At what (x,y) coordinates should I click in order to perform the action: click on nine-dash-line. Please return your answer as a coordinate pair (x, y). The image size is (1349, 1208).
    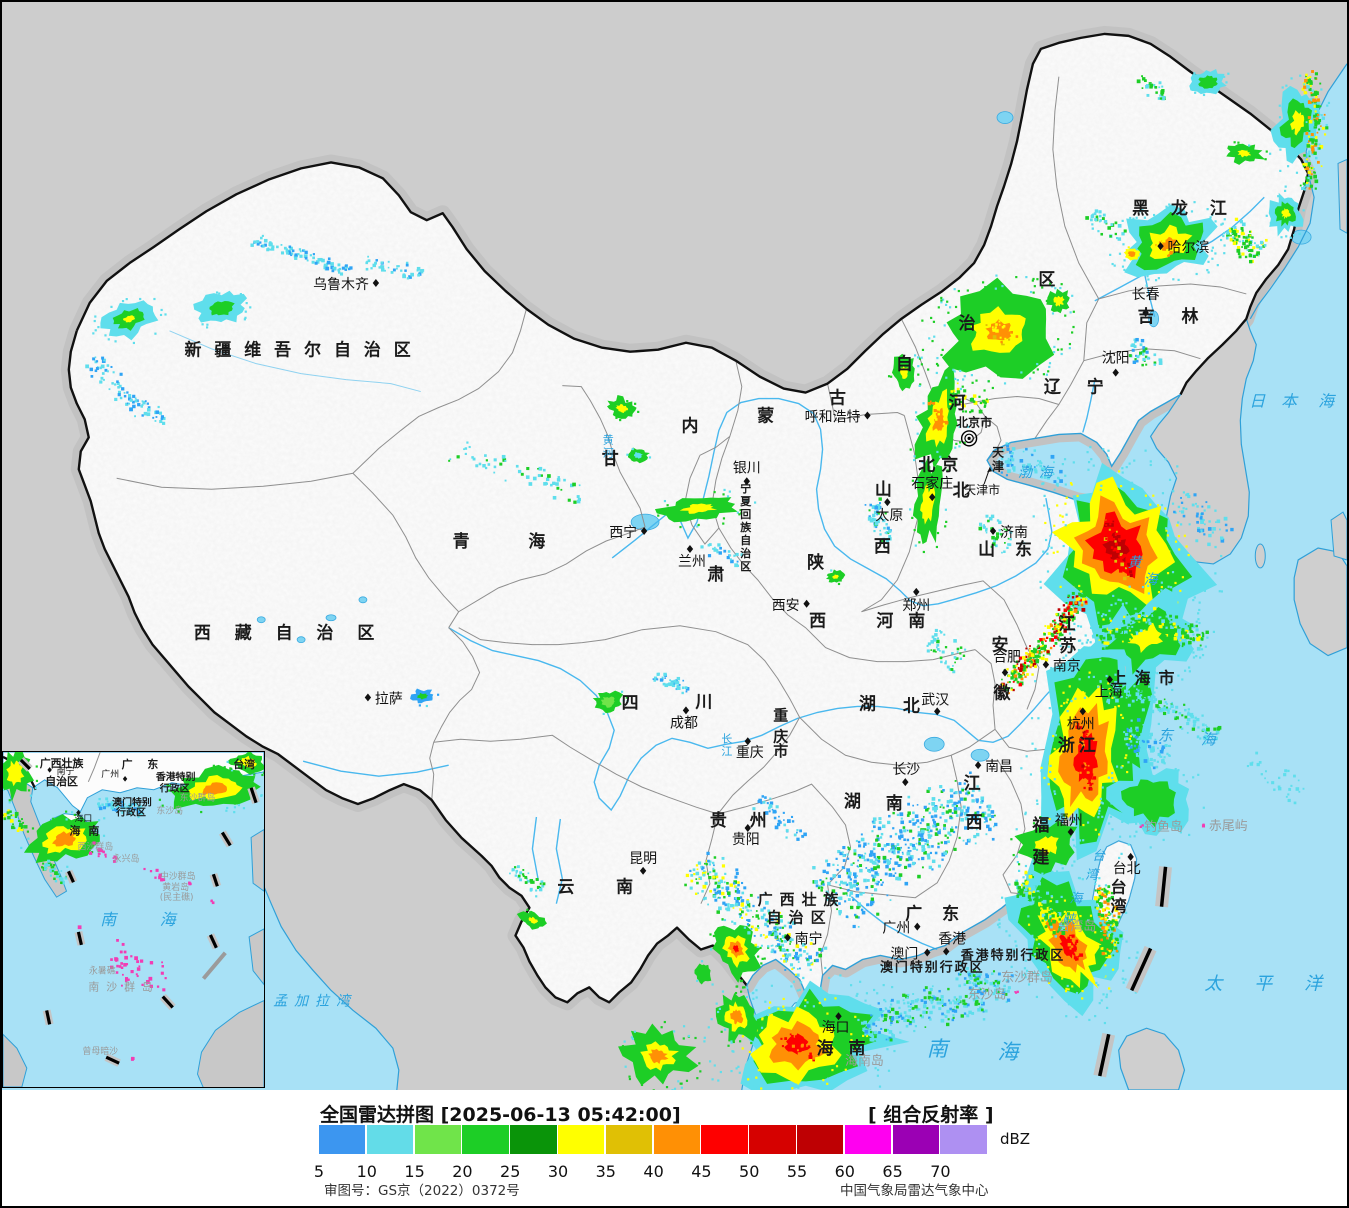
    Looking at the image, I should click on (1132, 972).